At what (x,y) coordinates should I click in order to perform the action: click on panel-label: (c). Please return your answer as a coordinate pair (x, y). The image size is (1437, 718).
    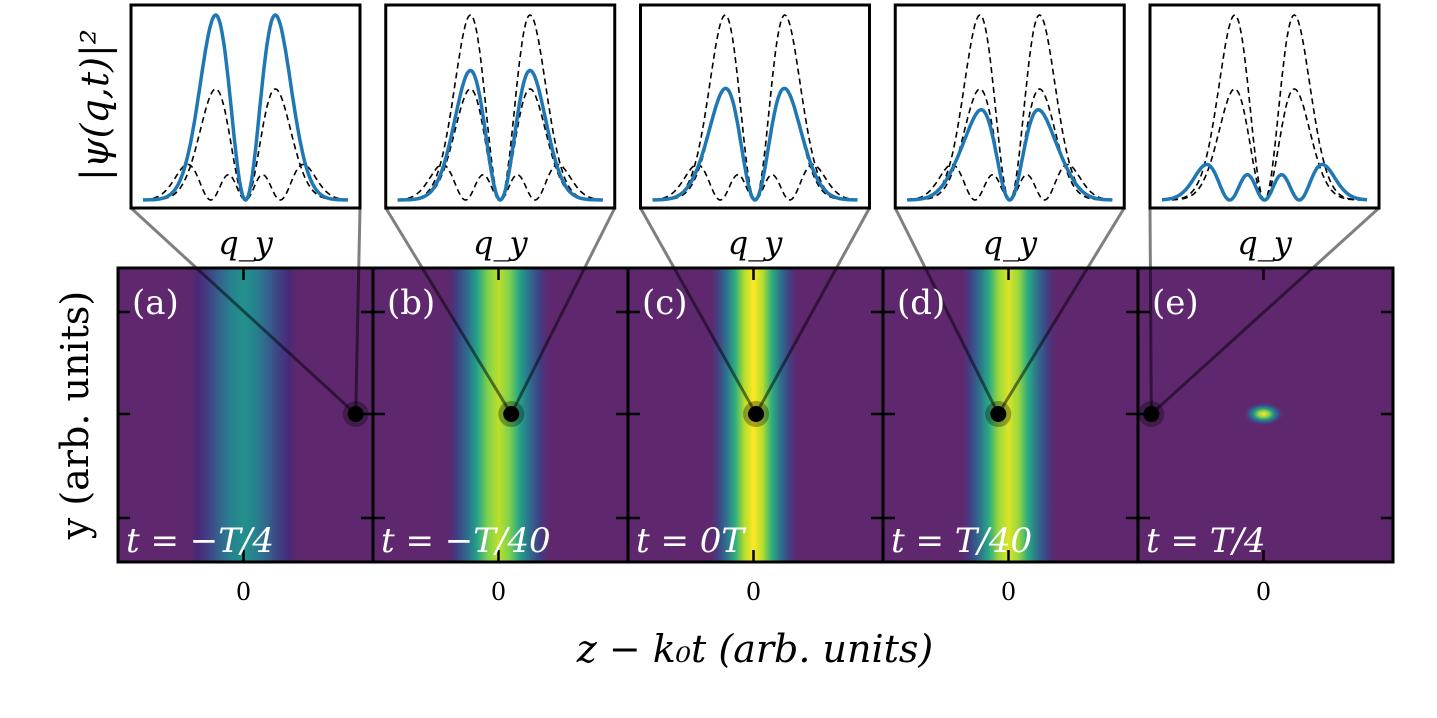
    Looking at the image, I should click on (665, 303).